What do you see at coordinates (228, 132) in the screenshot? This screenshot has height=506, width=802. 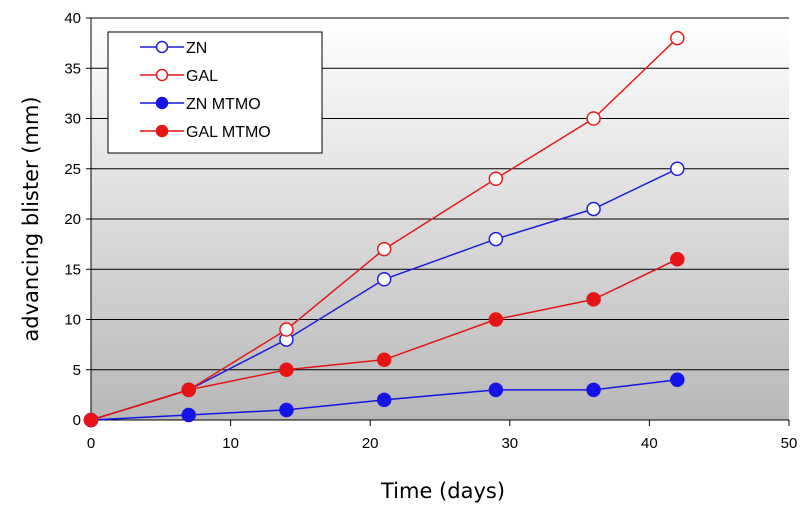 I see `legend-label-gal-mtmo: GAL MTMO` at bounding box center [228, 132].